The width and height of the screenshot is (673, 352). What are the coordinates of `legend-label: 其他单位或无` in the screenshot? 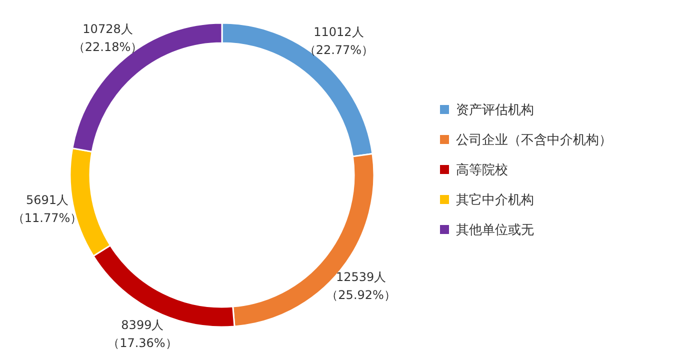 It's located at (495, 230).